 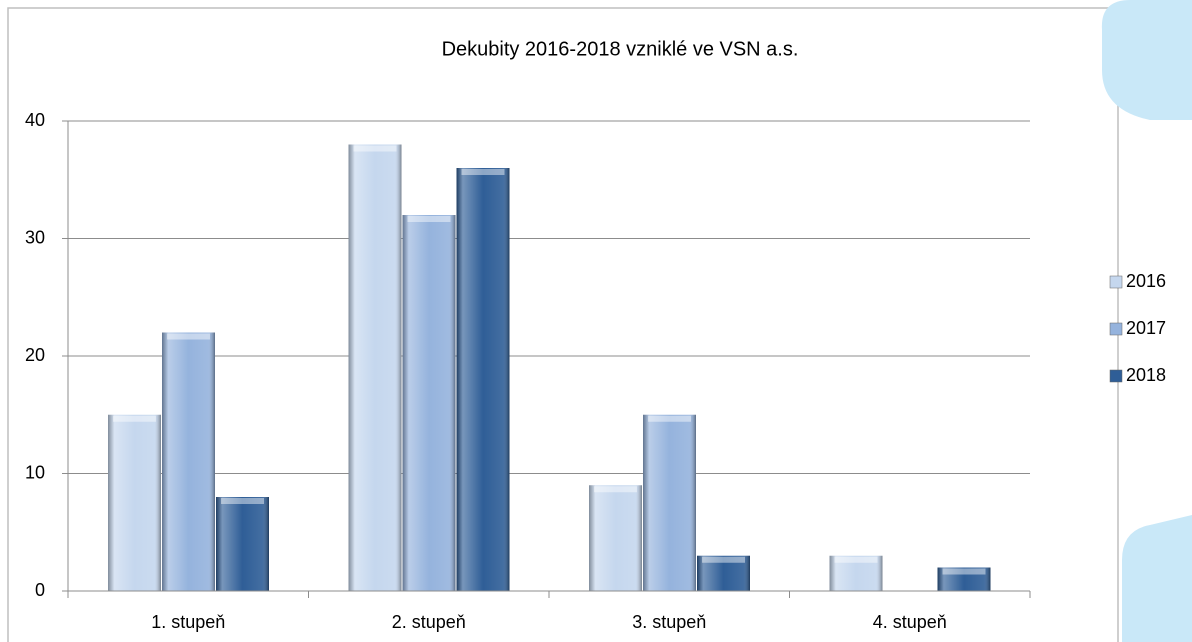 I want to click on legend-label: 2018, so click(x=1146, y=375).